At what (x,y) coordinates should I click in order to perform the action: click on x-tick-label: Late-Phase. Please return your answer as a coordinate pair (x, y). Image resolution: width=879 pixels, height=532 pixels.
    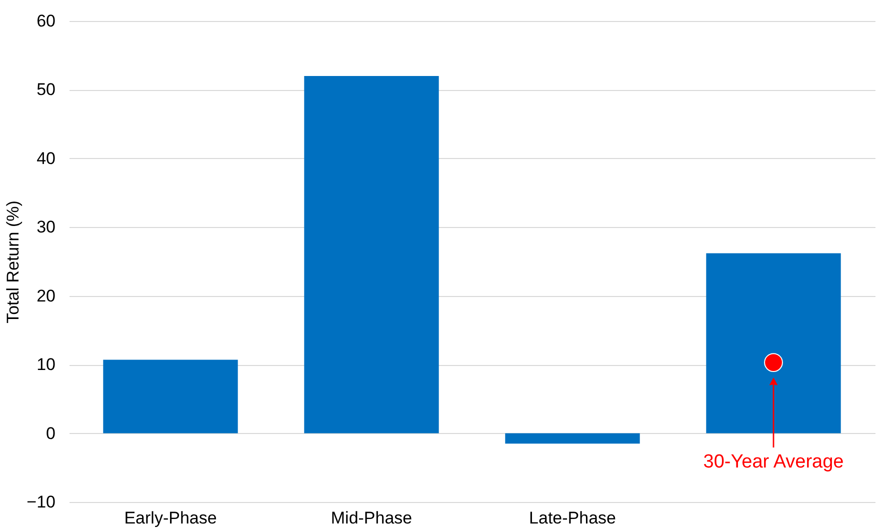
    Looking at the image, I should click on (572, 518).